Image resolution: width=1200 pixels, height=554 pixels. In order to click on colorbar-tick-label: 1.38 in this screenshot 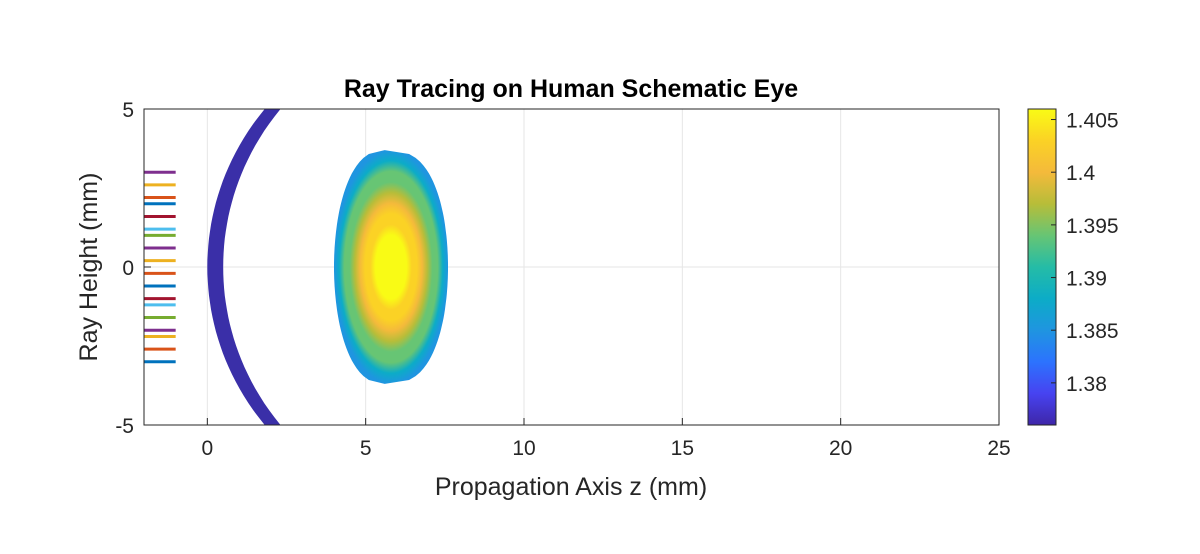, I will do `click(1086, 384)`.